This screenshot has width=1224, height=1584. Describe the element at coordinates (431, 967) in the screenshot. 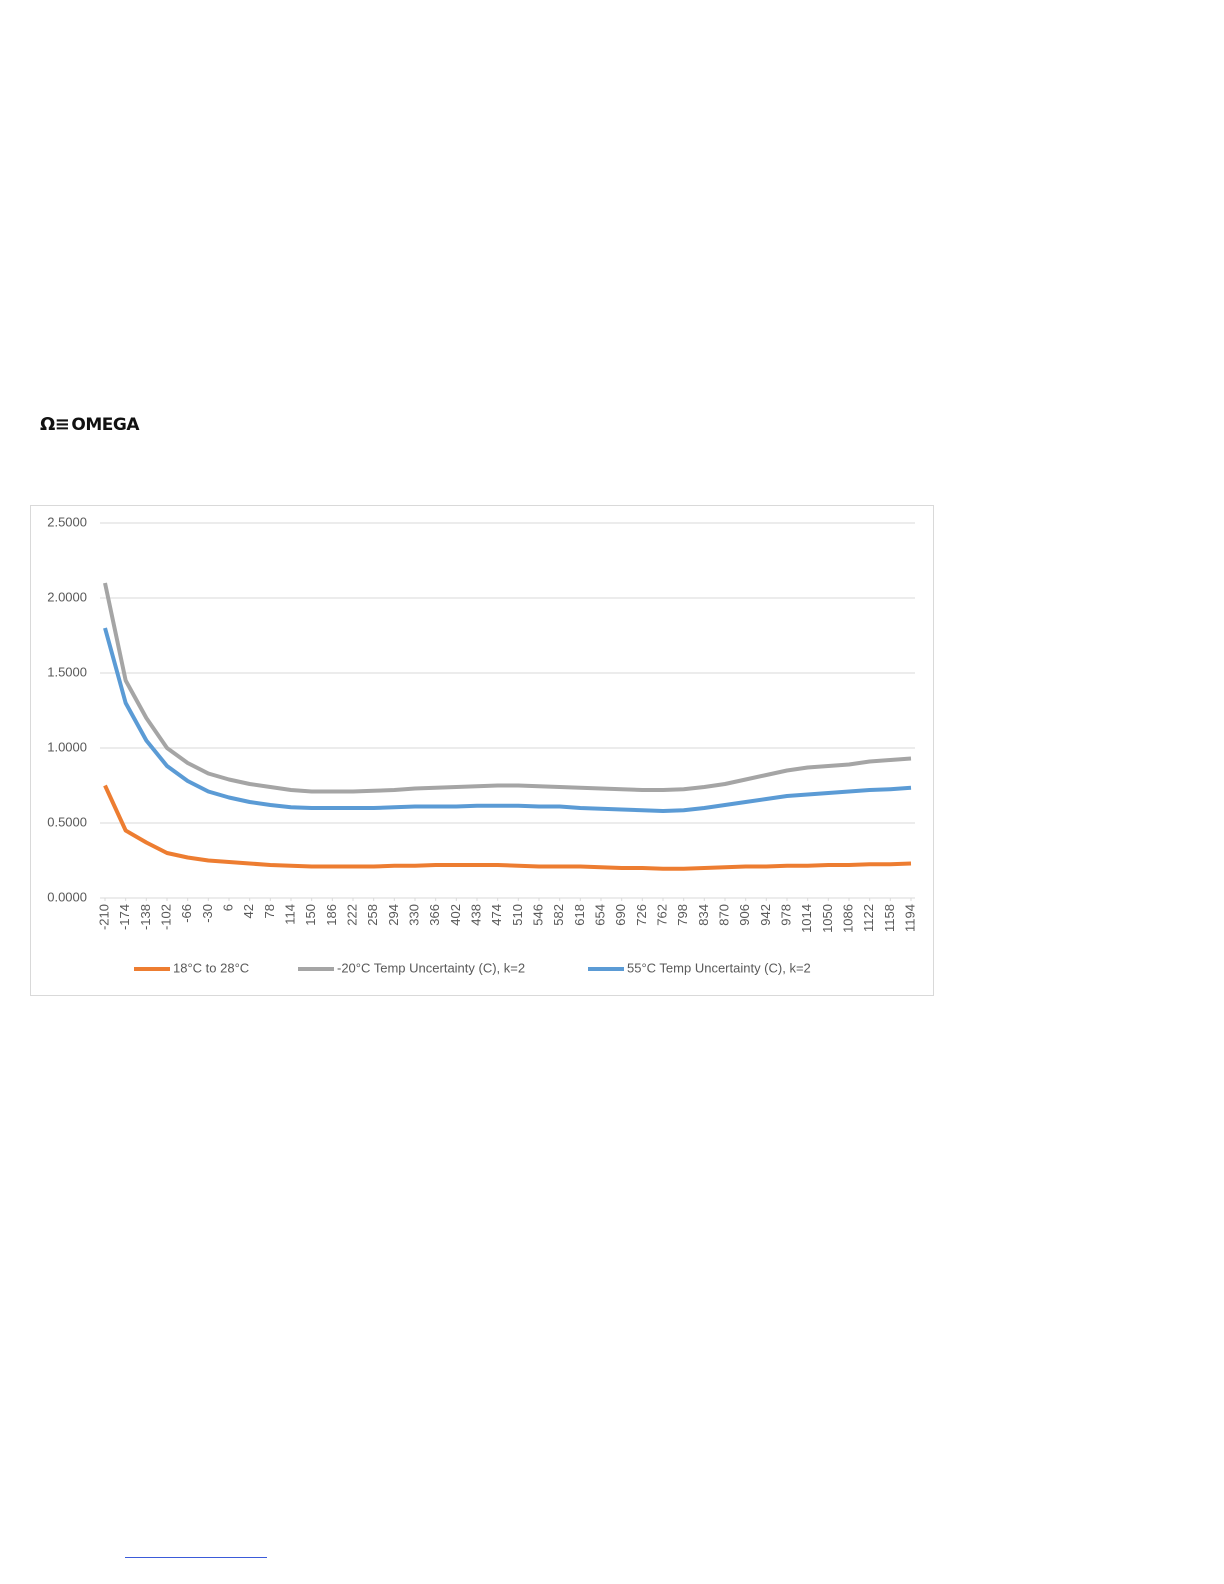

I see `legend-label: -20°C Temp Uncertainty (C), k=2` at that location.